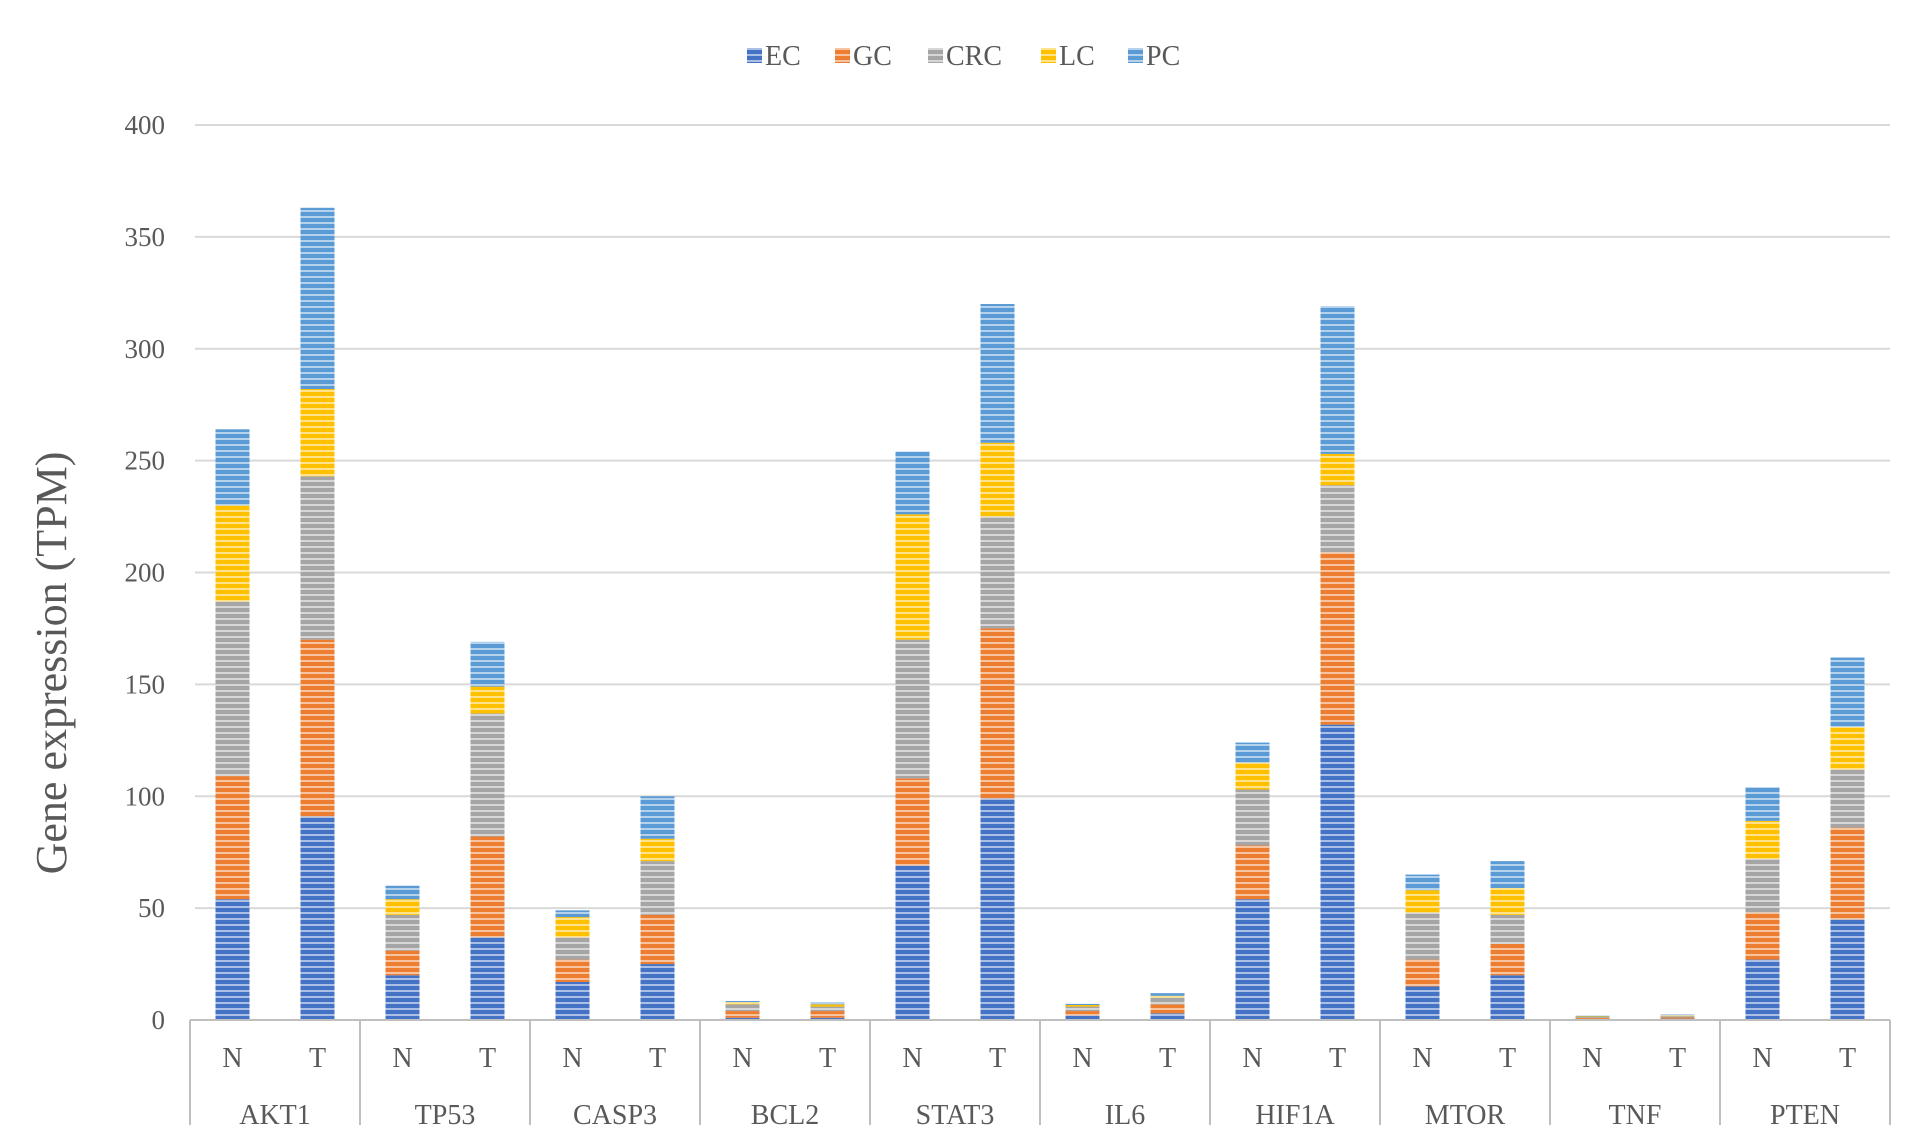  Describe the element at coordinates (145, 349) in the screenshot. I see `y-tick-label: 300` at that location.